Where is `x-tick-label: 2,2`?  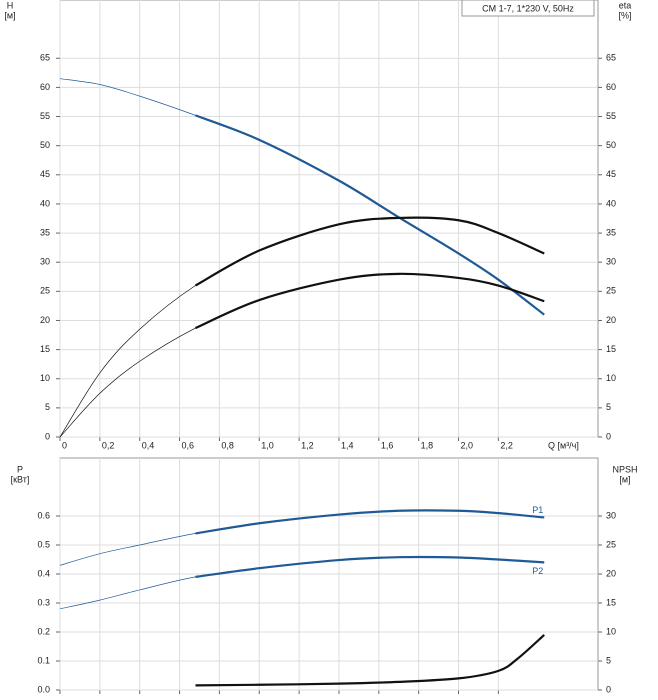
x-tick-label: 2,2 is located at coordinates (506, 445).